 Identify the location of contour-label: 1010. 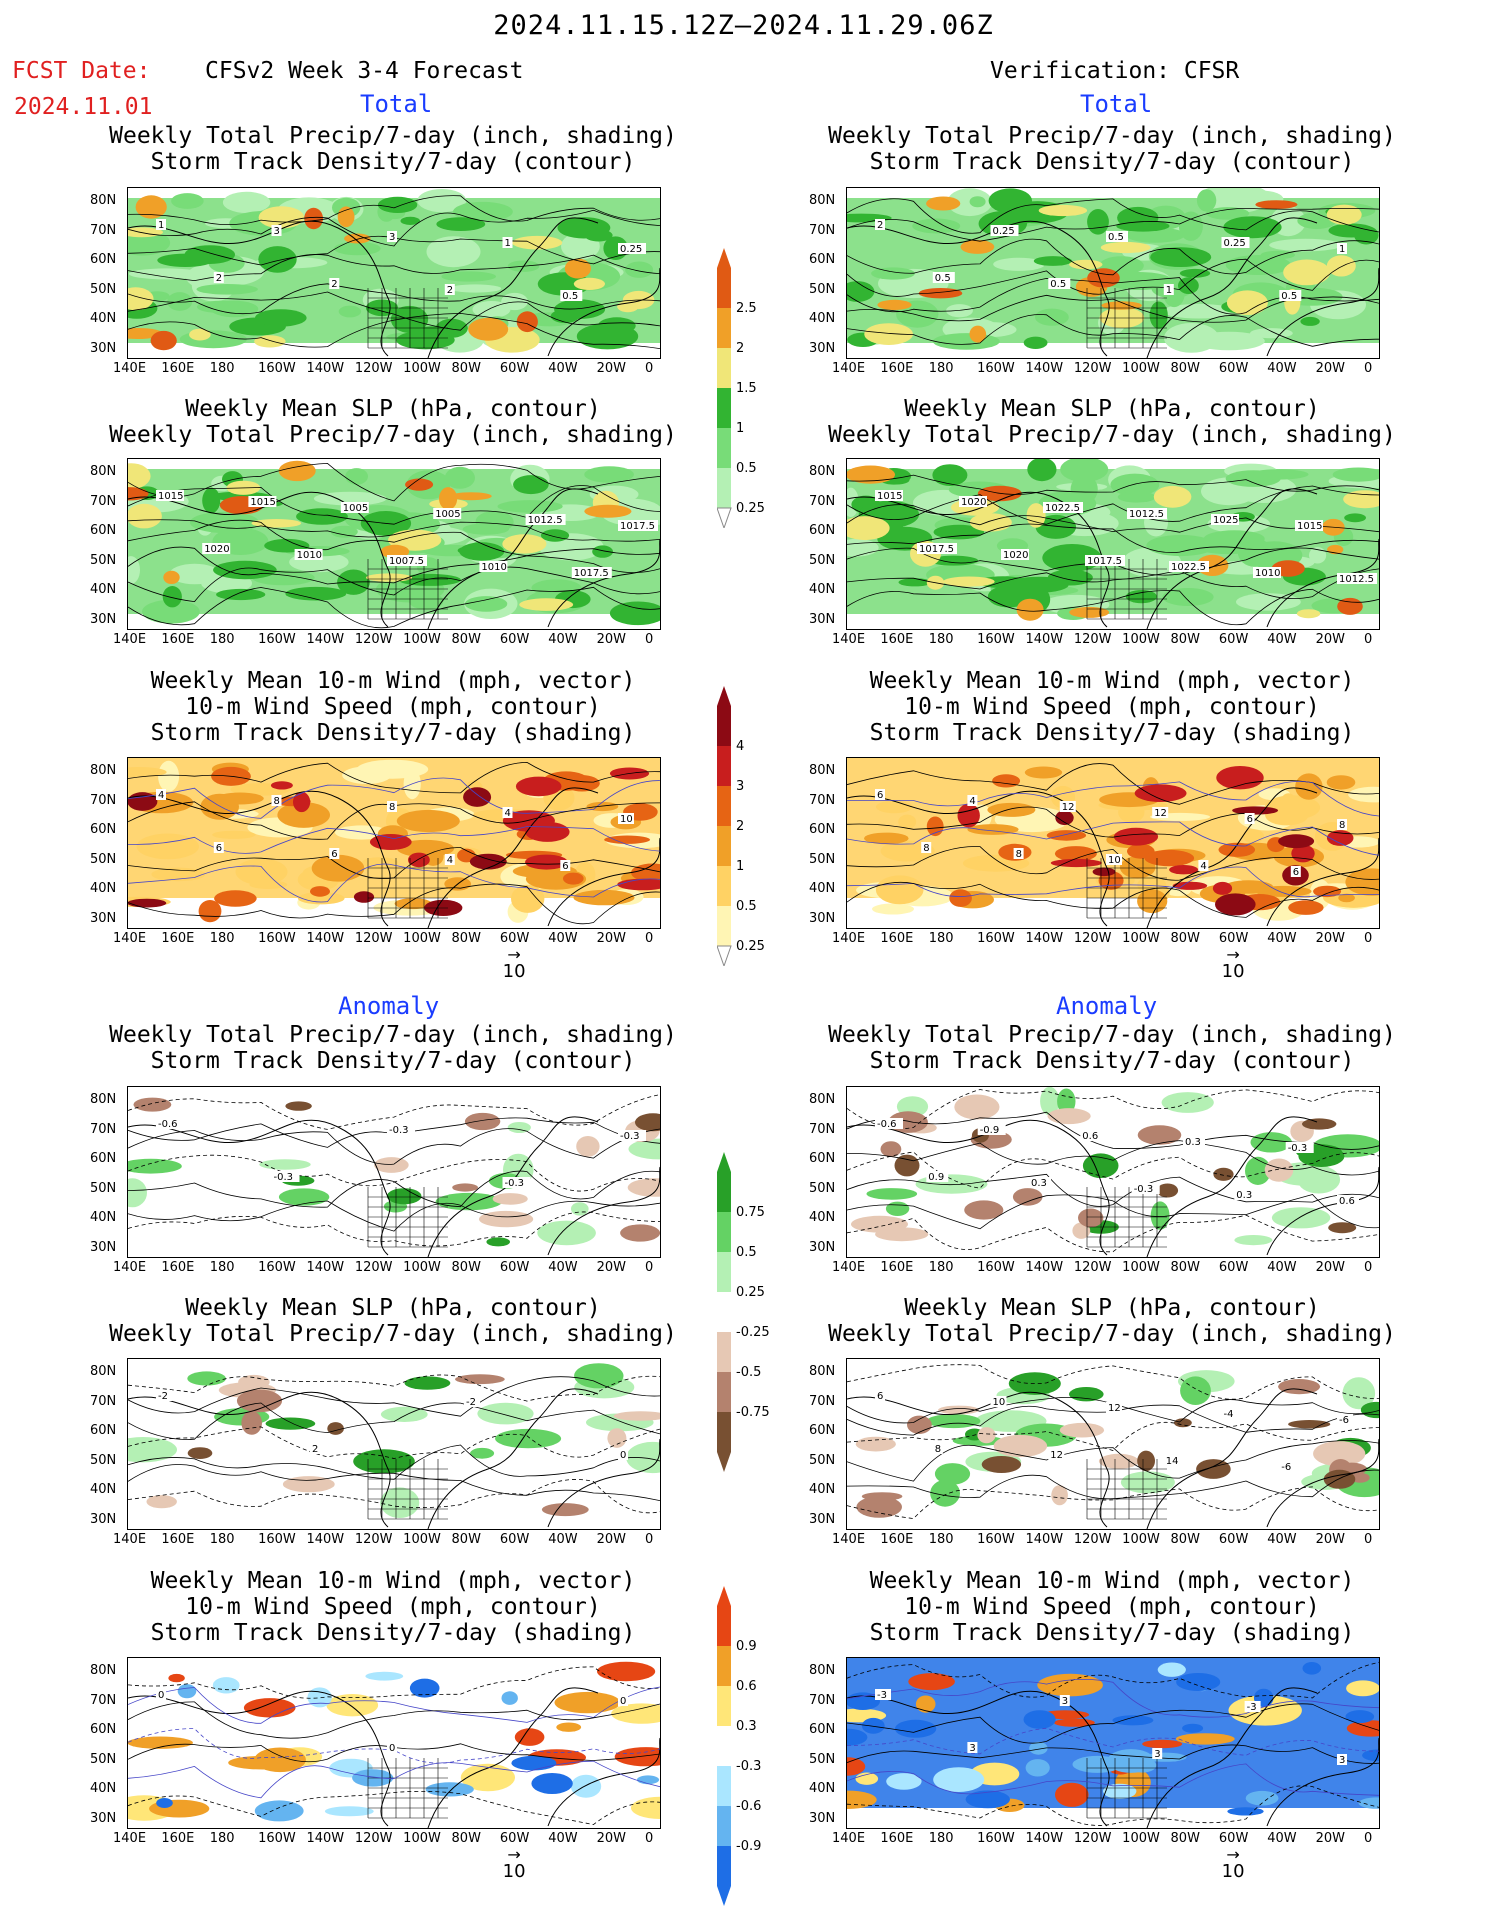
(1267, 573).